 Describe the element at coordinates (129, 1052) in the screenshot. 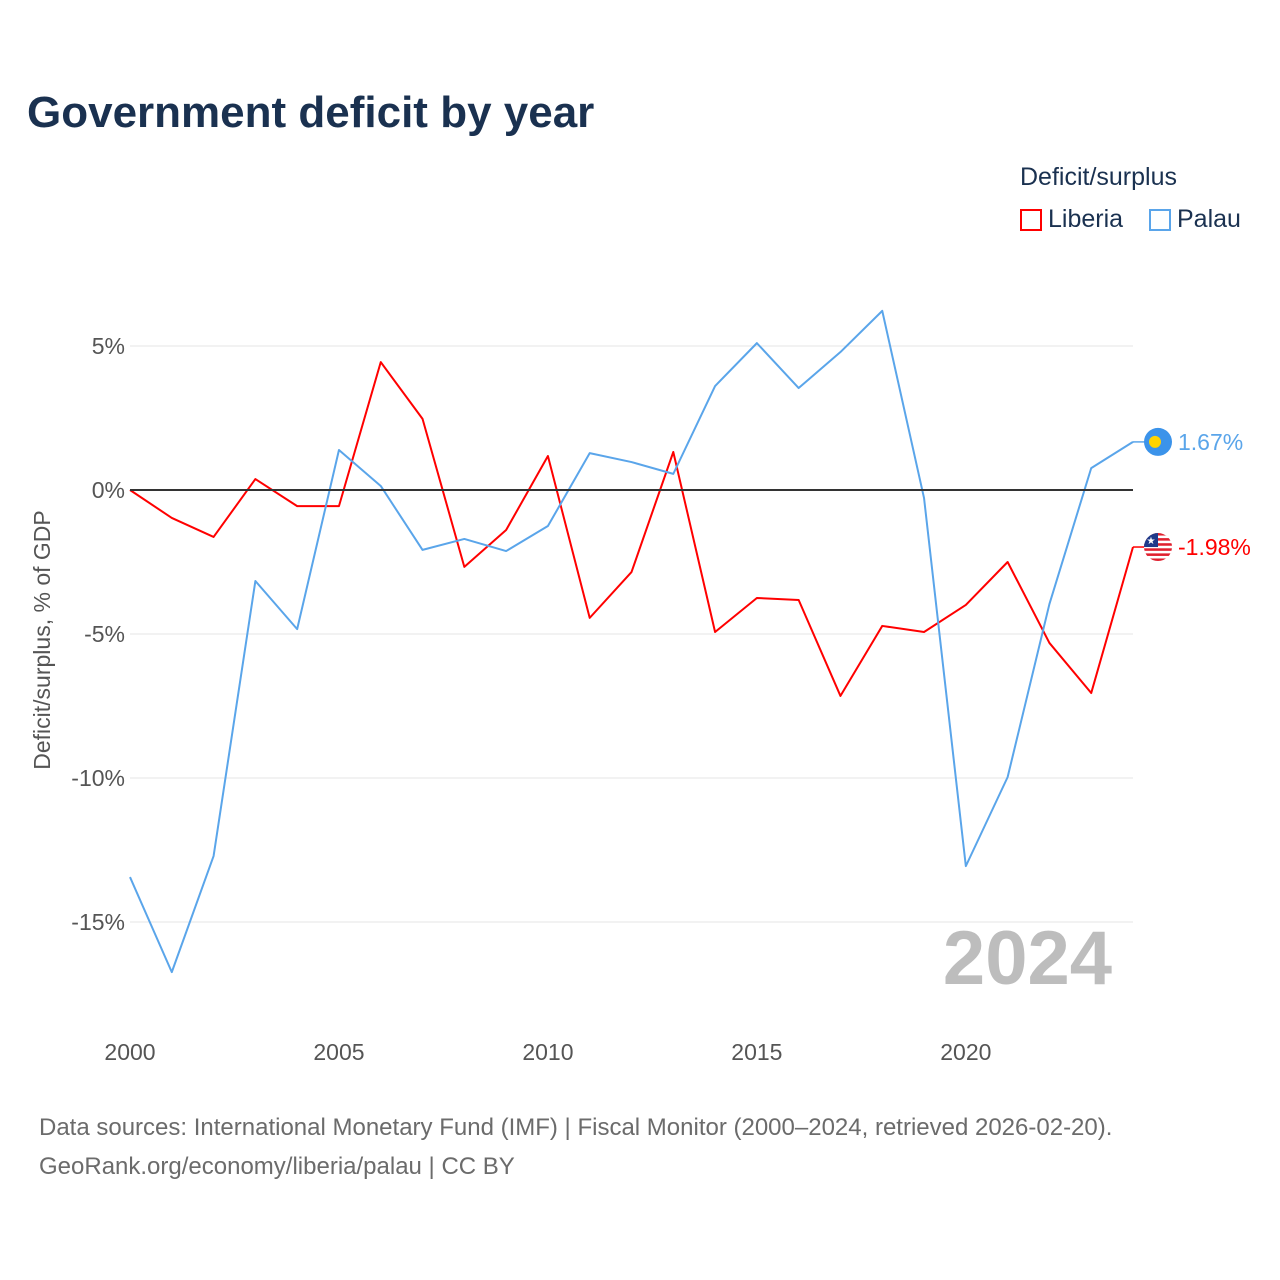

I see `x-tick-label: 2000` at that location.